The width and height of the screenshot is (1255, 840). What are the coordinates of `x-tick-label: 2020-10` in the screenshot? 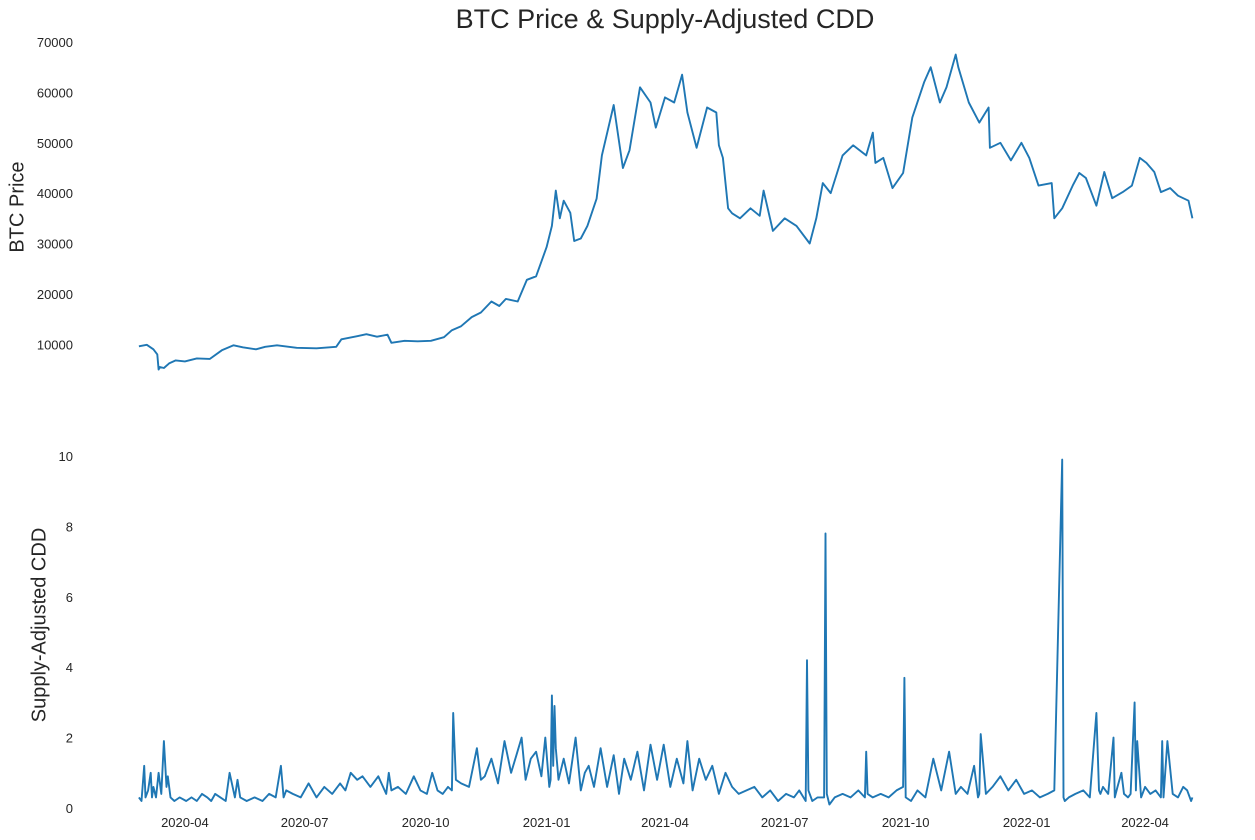 It's located at (426, 822).